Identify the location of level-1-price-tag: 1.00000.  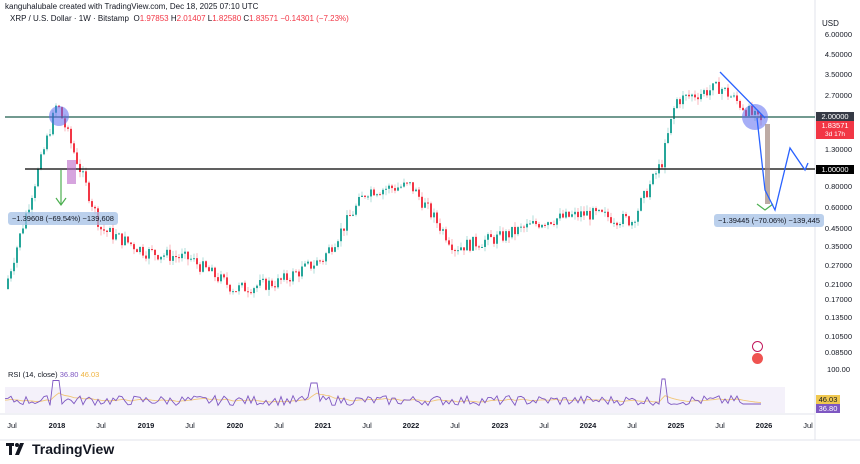
(835, 169).